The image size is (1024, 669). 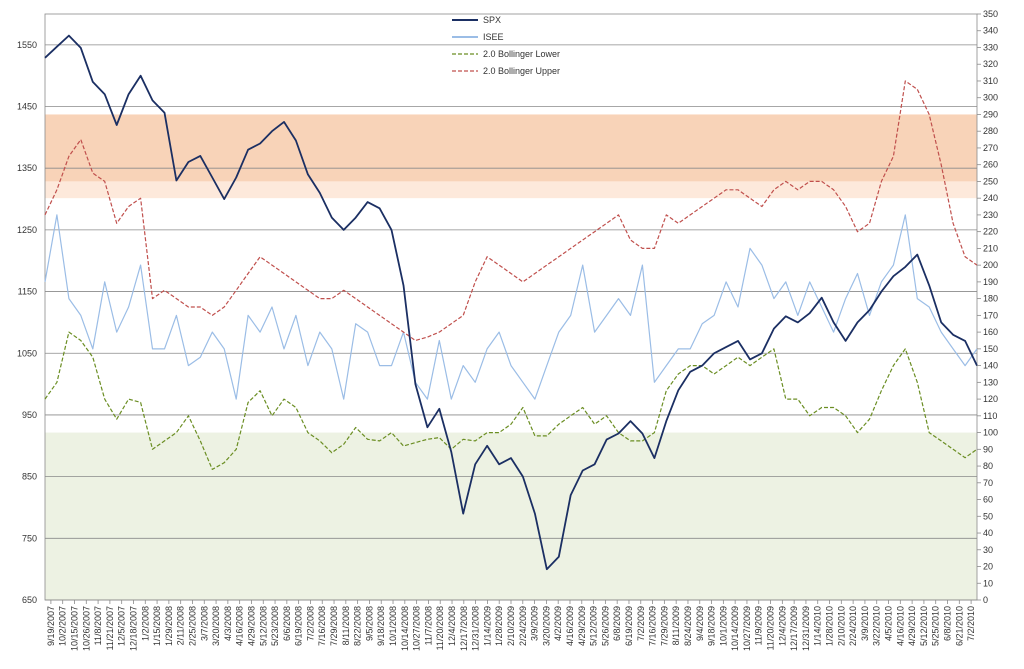 What do you see at coordinates (310, 623) in the screenshot?
I see `x-tick-label: 7/2/2008` at bounding box center [310, 623].